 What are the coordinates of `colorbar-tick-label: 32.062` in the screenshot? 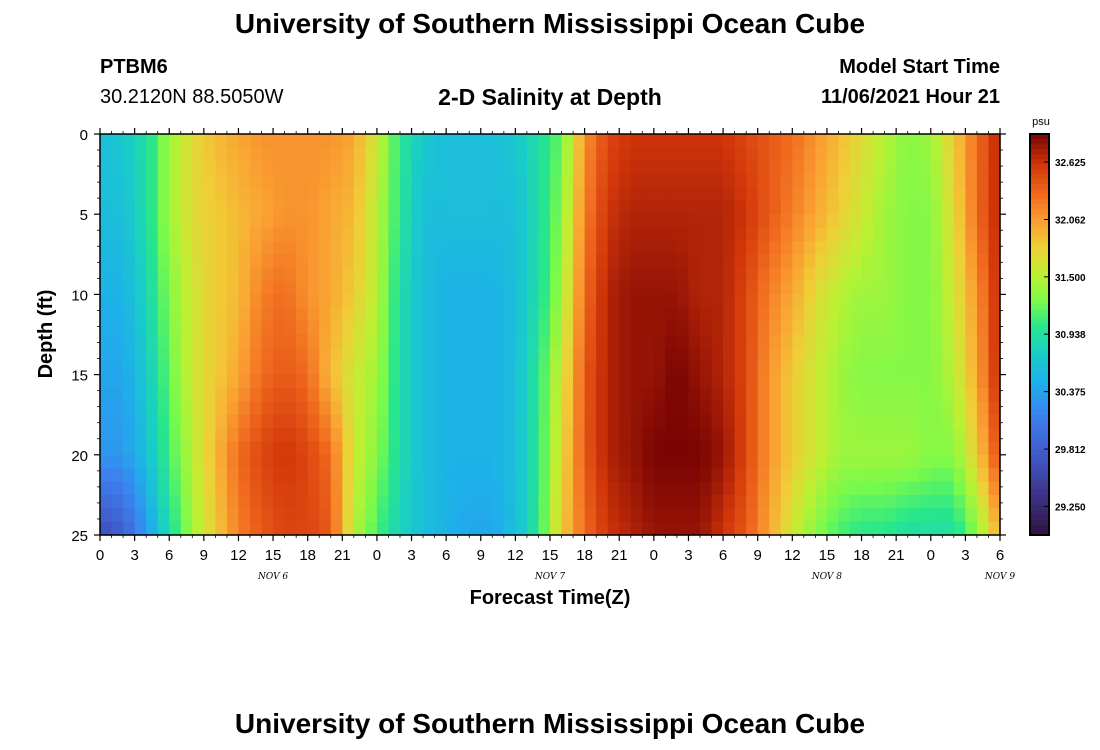 It's located at (1070, 221).